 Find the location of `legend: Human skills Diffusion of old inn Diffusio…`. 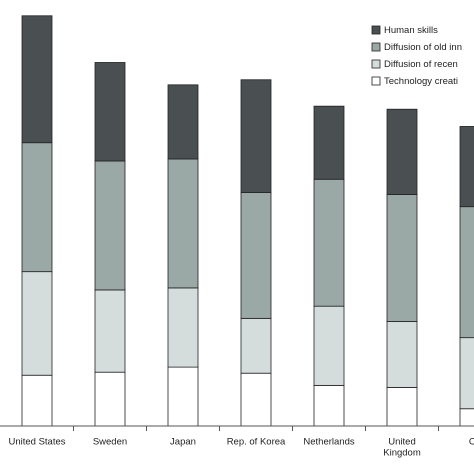

legend: Human skills Diffusion of old inn Diffusio… is located at coordinates (416, 56).